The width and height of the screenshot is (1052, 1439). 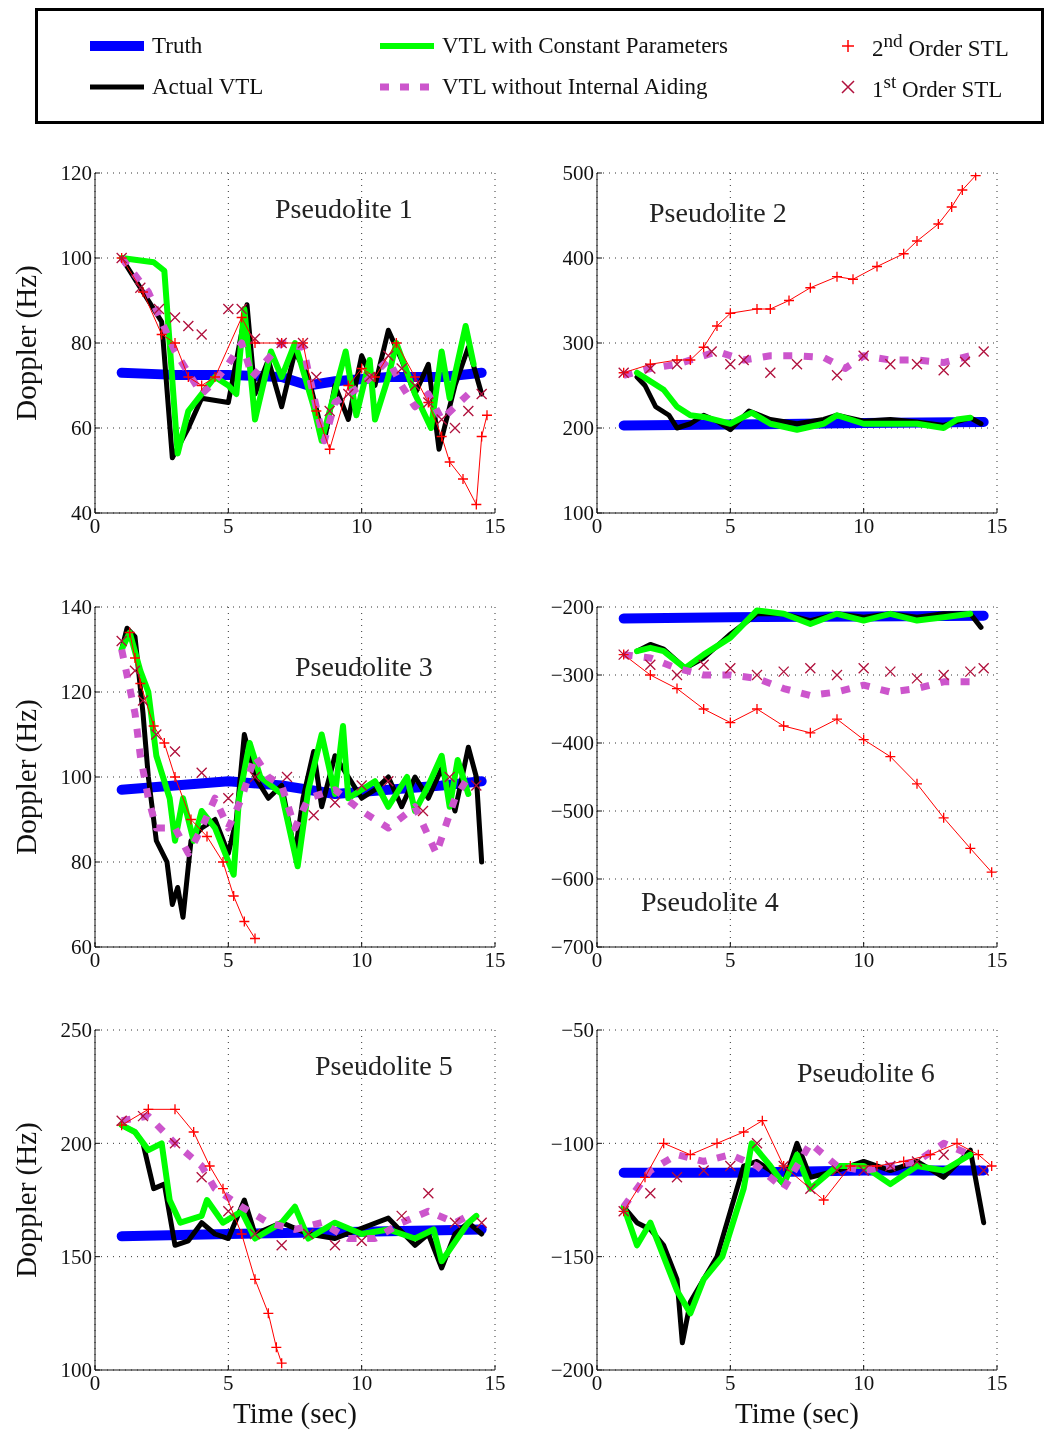 What do you see at coordinates (76, 607) in the screenshot?
I see `y-tick-label: 140` at bounding box center [76, 607].